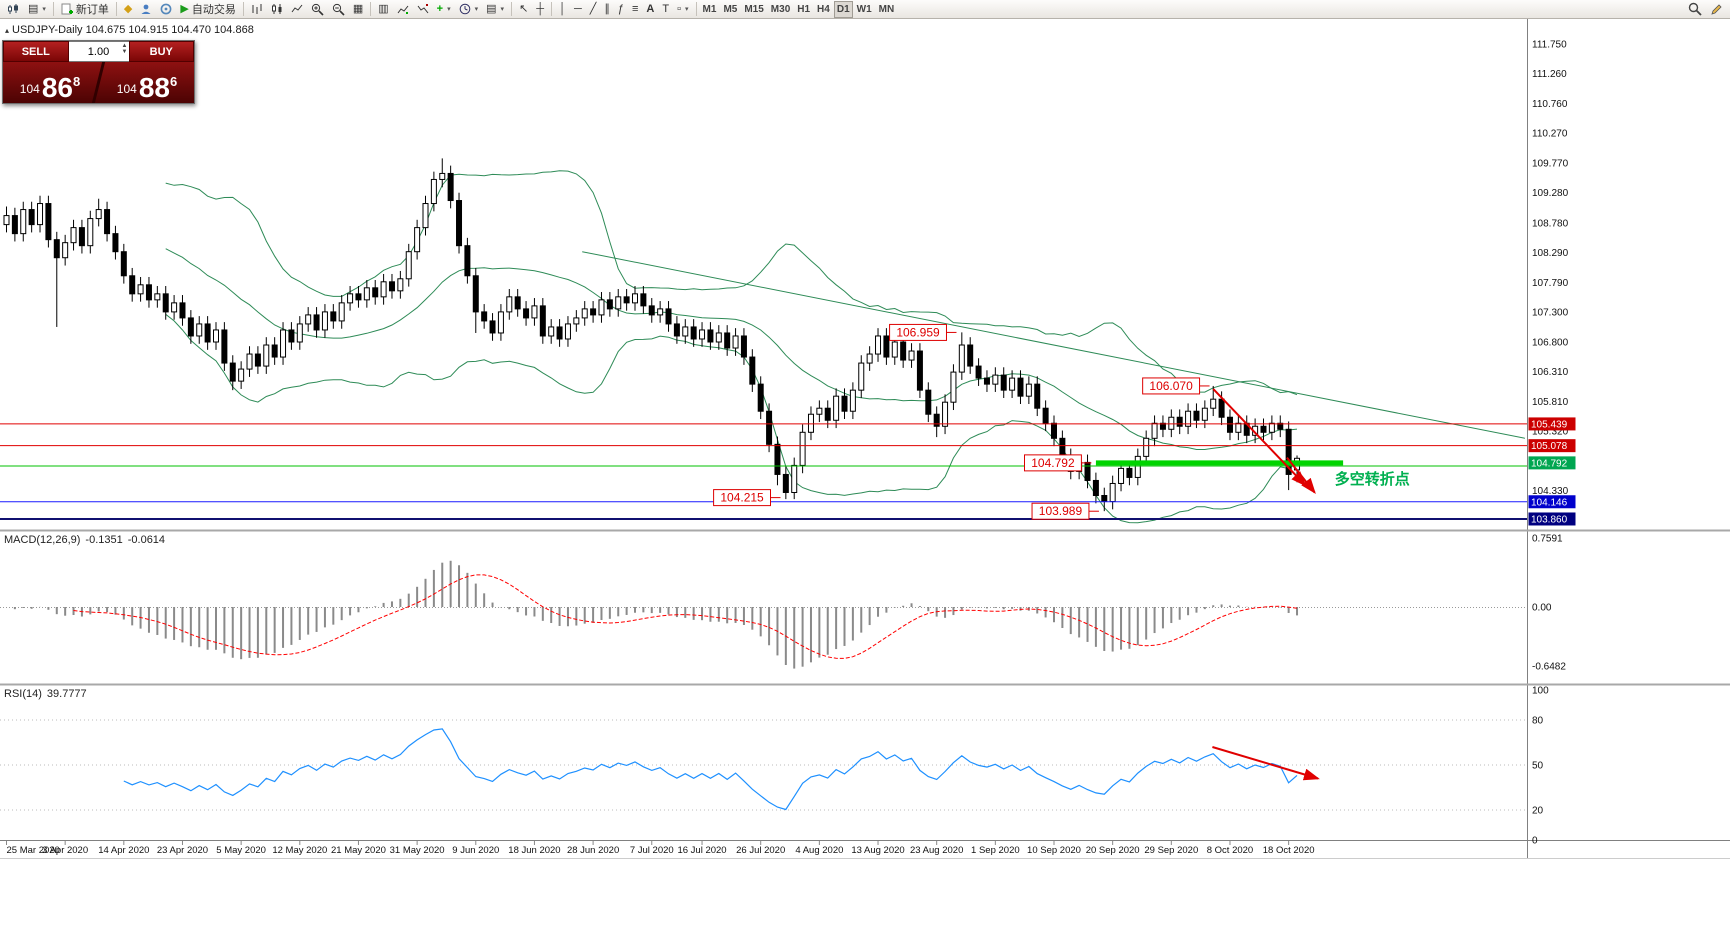 The width and height of the screenshot is (1730, 942). I want to click on svg-text: 105.078, so click(1549, 446).